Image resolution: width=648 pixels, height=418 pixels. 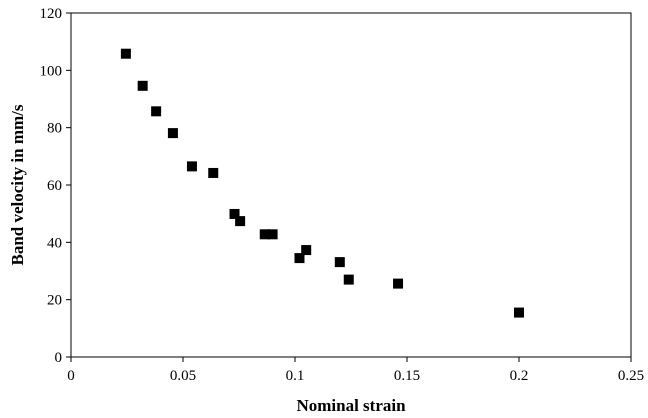 I want to click on x-tick-label: 0.25, so click(x=631, y=376).